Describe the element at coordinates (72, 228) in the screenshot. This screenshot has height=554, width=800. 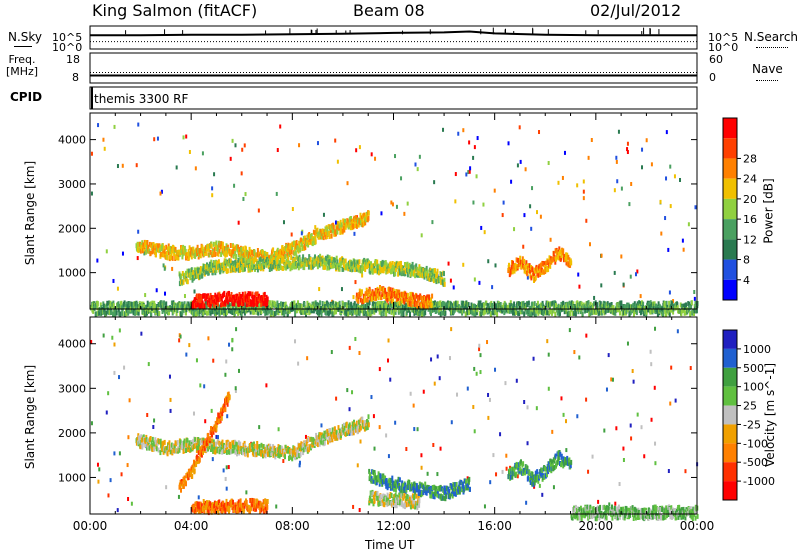
I see `power-ytick-label: 2000` at that location.